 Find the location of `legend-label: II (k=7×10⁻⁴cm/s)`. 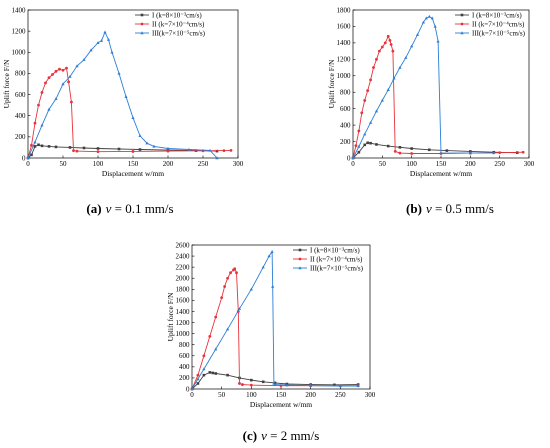

legend-label: II (k=7×10⁻⁴cm/s) is located at coordinates (336, 260).